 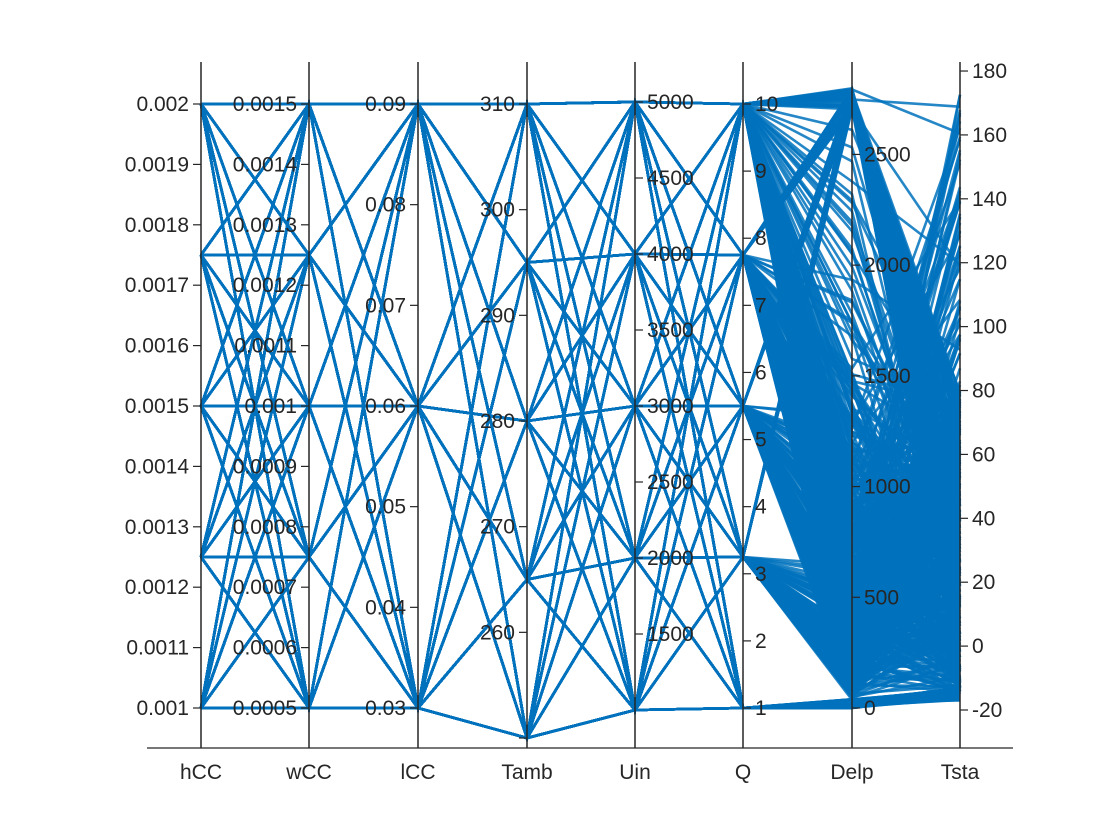 What do you see at coordinates (989, 327) in the screenshot?
I see `tick-label: 100` at bounding box center [989, 327].